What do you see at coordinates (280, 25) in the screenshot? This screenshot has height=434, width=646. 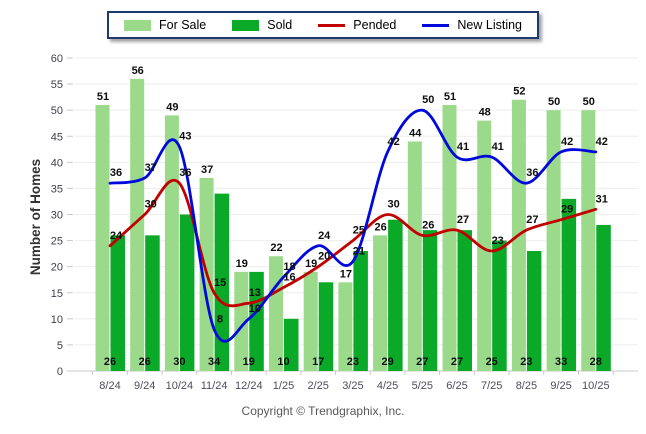 I see `legend-label: Sold` at bounding box center [280, 25].